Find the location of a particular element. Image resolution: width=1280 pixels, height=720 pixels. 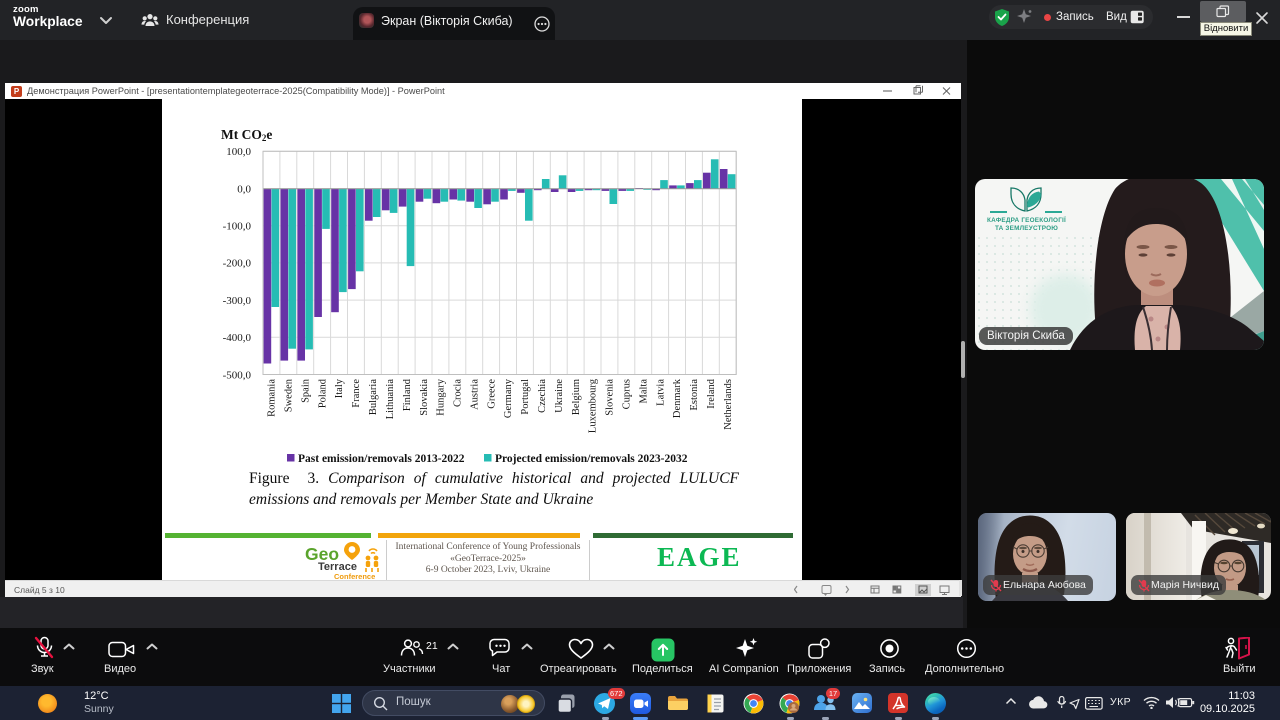

svg-text: -300,0 is located at coordinates (237, 301).